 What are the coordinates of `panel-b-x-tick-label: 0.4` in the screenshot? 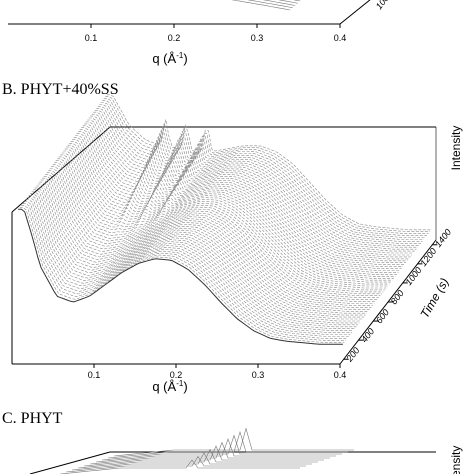 It's located at (340, 375).